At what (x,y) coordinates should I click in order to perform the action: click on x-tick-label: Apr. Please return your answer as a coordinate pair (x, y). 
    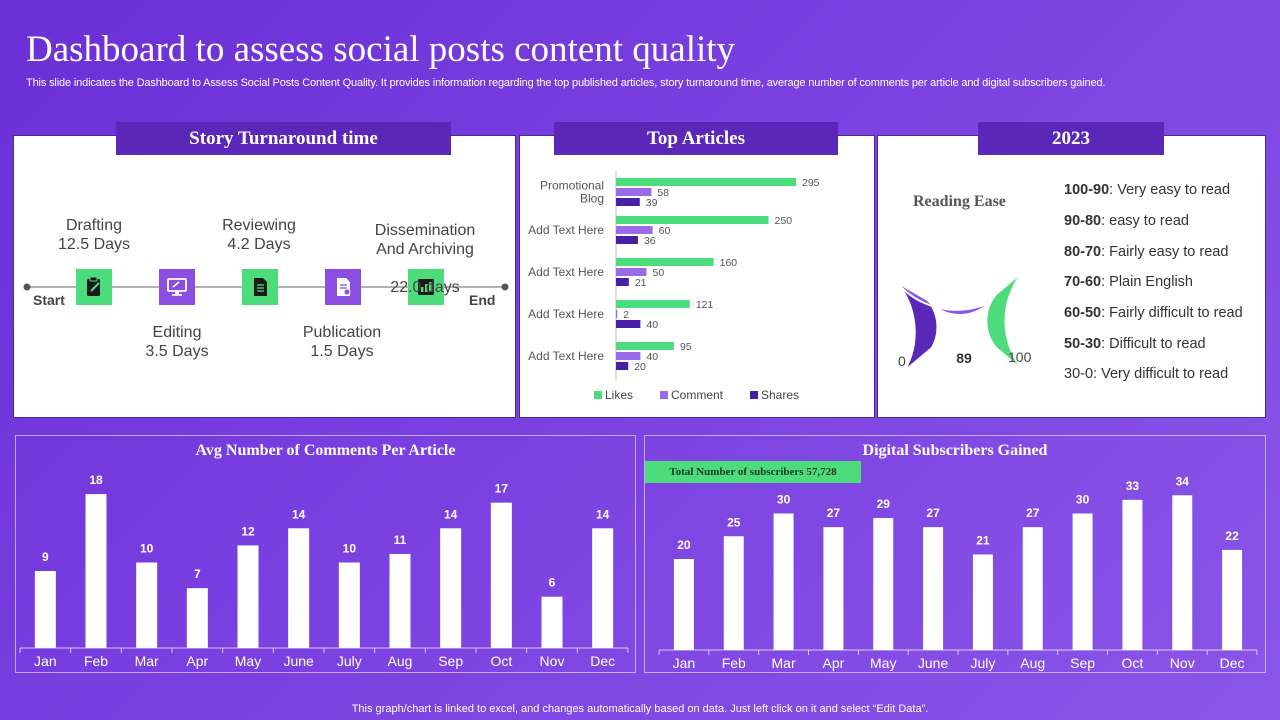
    Looking at the image, I should click on (197, 661).